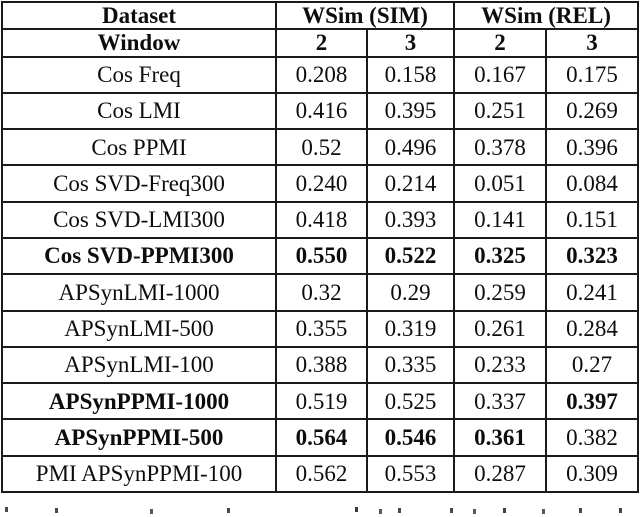 Image resolution: width=640 pixels, height=517 pixels. What do you see at coordinates (139, 111) in the screenshot?
I see `row-label: Cos LMI` at bounding box center [139, 111].